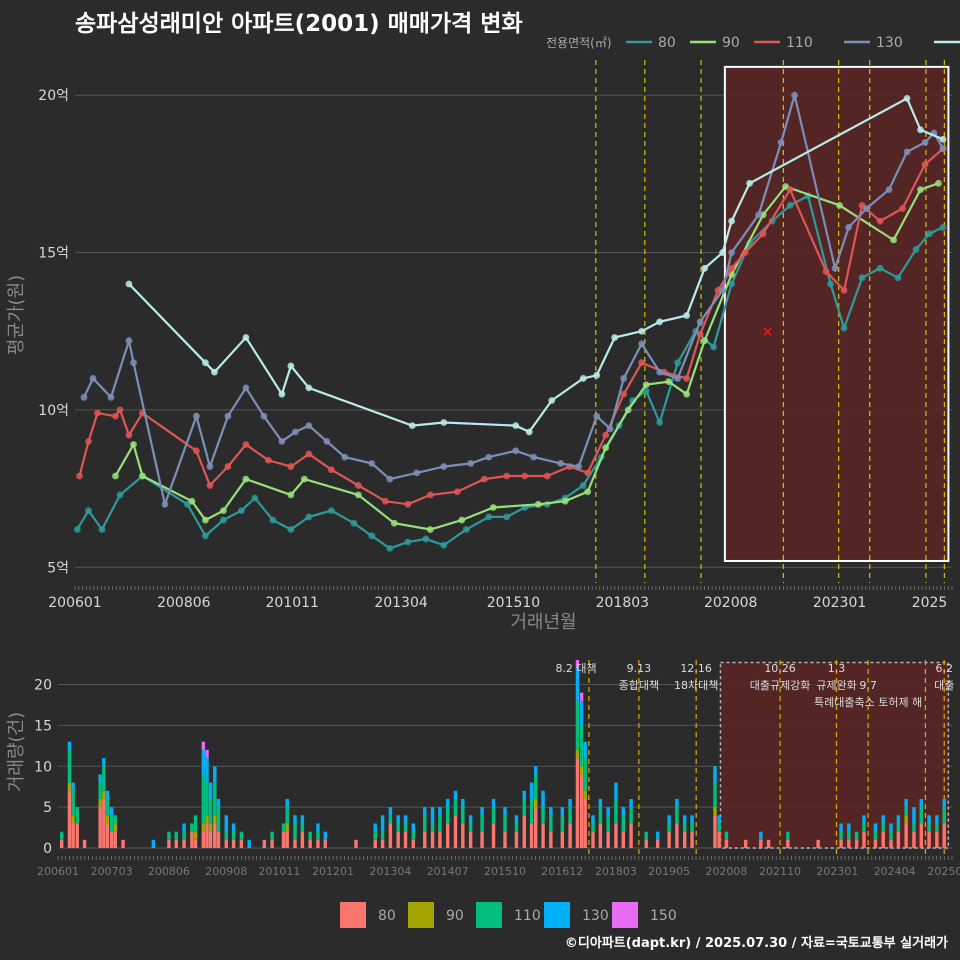 The height and width of the screenshot is (960, 960). What do you see at coordinates (868, 702) in the screenshot?
I see `policy-annotation: 특례대출축소 토허제 해` at bounding box center [868, 702].